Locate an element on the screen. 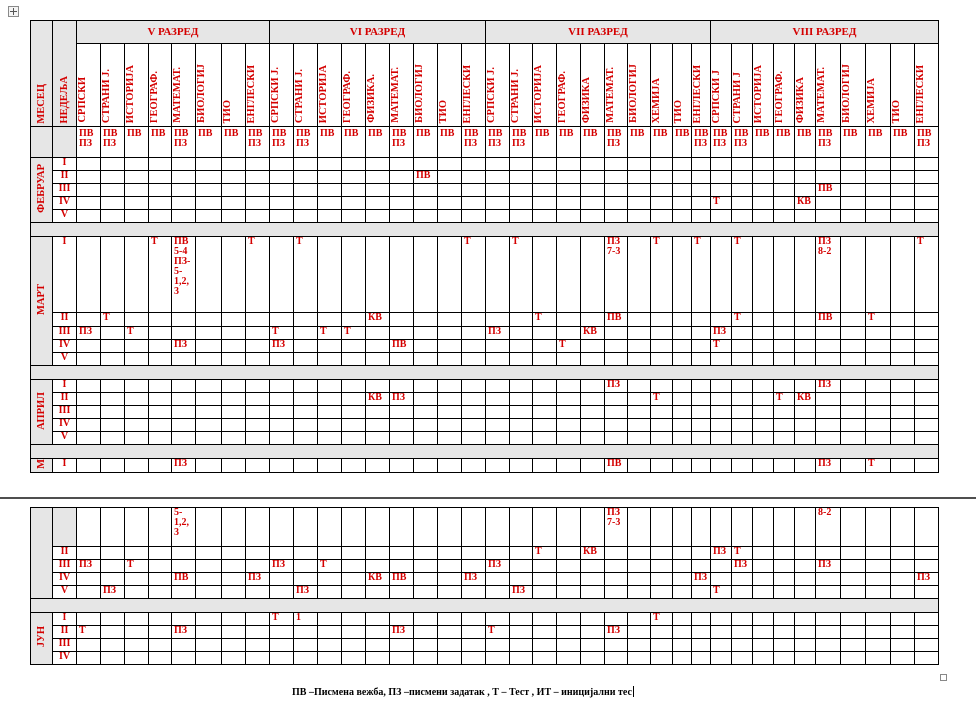 This screenshot has width=976, height=703. table-resize-handle-icon is located at coordinates (943, 677).